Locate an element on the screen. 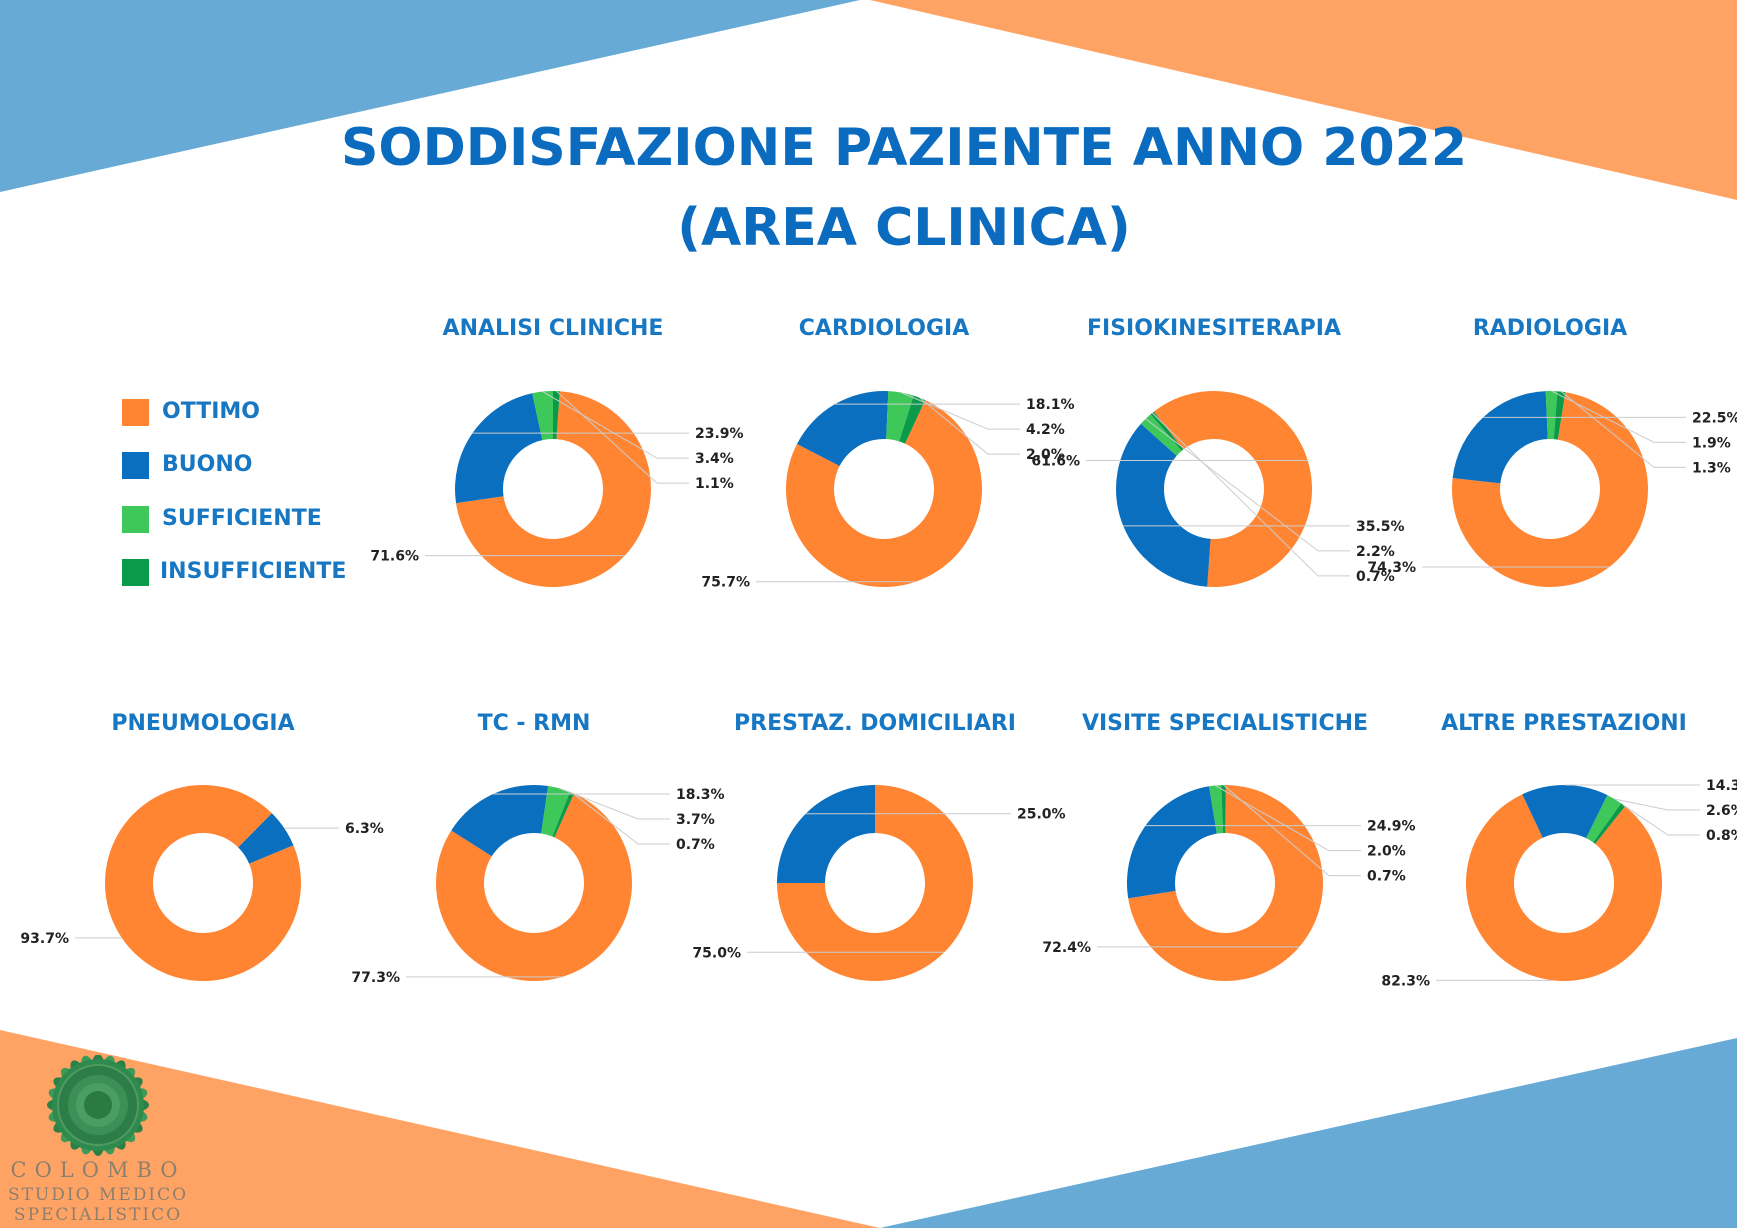 The width and height of the screenshot is (1737, 1228). chart-fisiokinesiterapia: FISIOKINESITERAPIA 35.5% 2.2% 0.7% 61.6% is located at coordinates (1218, 451).